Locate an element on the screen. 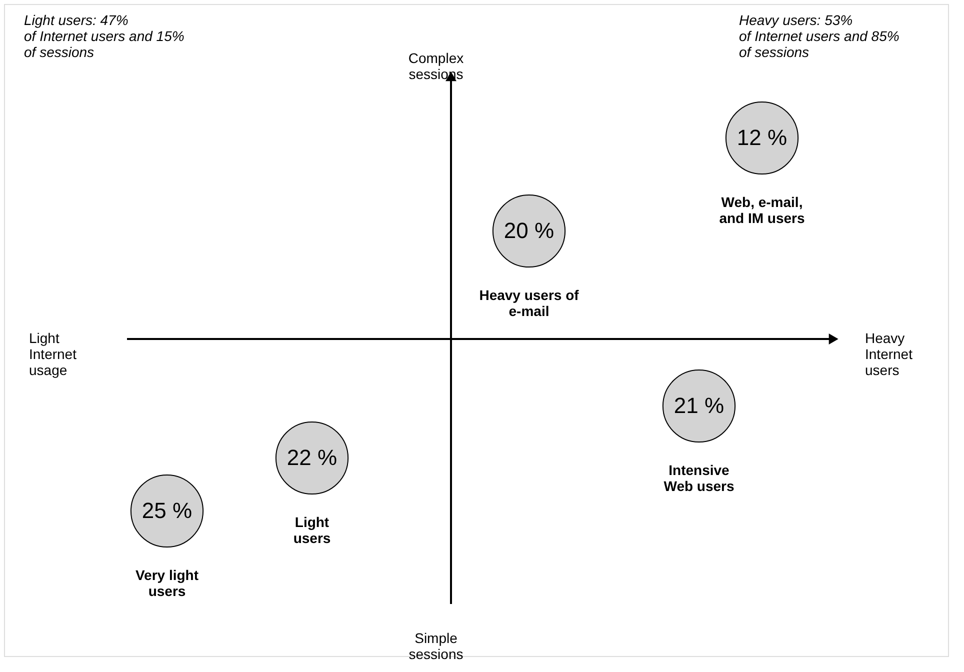  text: Light Internet usage is located at coordinates (53, 354).